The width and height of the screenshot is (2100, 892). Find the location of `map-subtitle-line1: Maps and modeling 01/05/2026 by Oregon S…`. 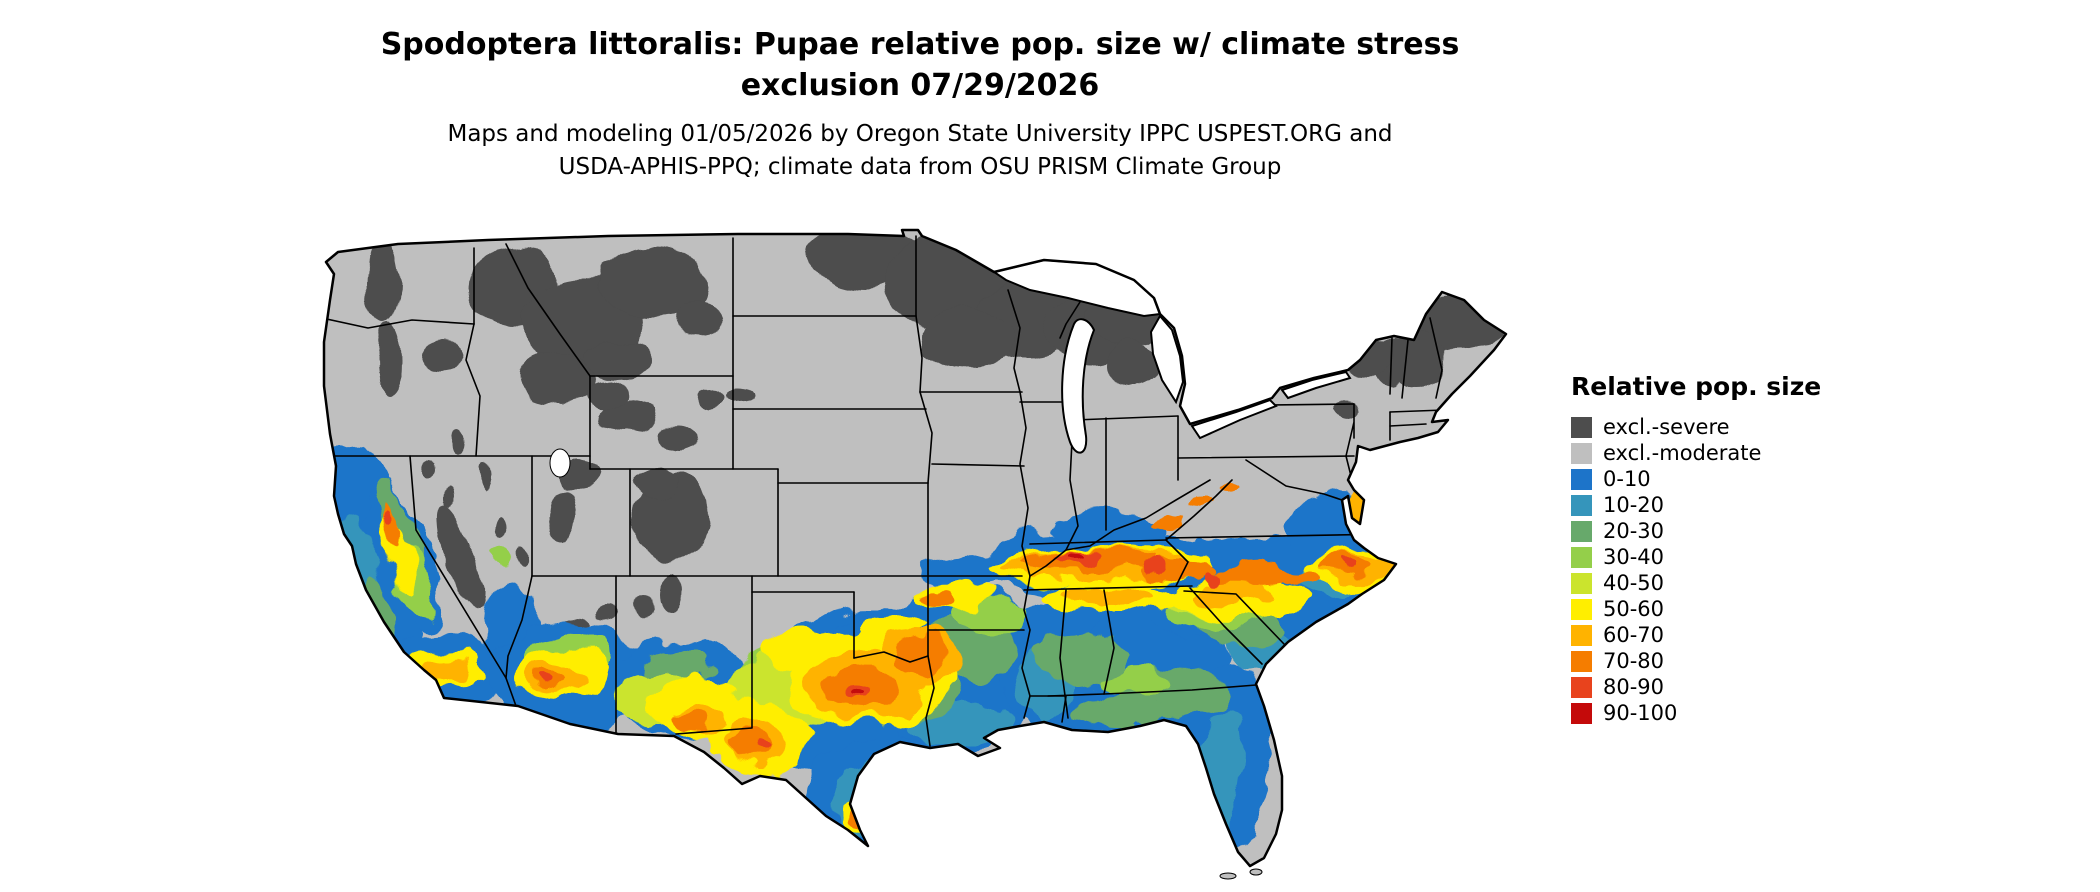

map-subtitle-line1: Maps and modeling 01/05/2026 by Oregon S… is located at coordinates (920, 134).